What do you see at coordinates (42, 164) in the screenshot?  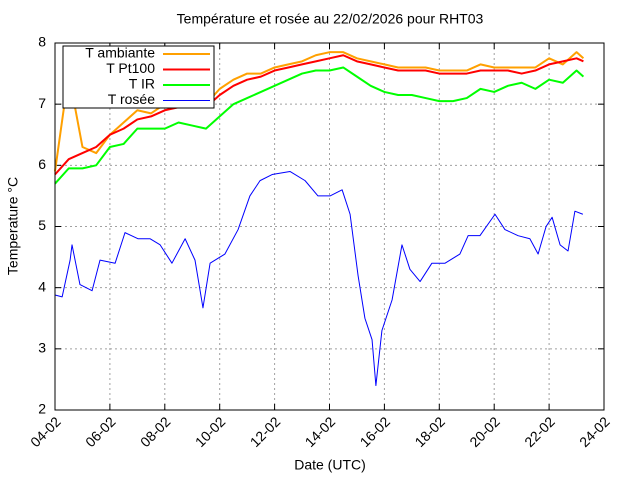 I see `y-tick-label: 6` at bounding box center [42, 164].